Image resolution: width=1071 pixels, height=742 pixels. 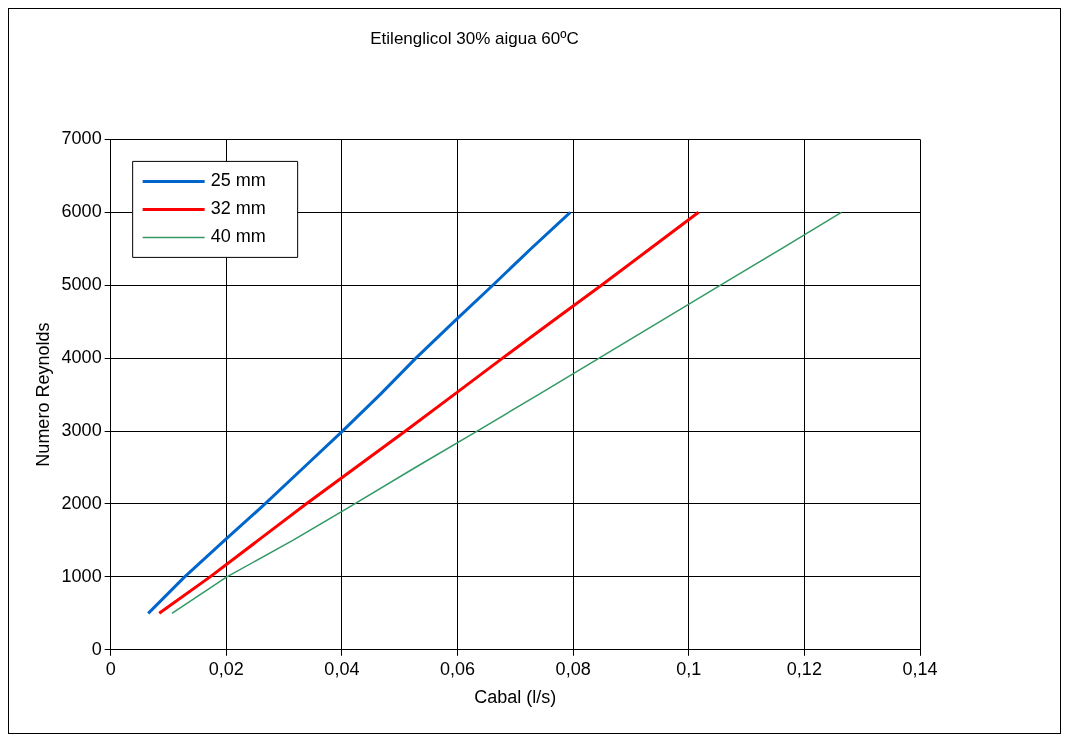 I want to click on y-tick-label: 6000, so click(x=81, y=211).